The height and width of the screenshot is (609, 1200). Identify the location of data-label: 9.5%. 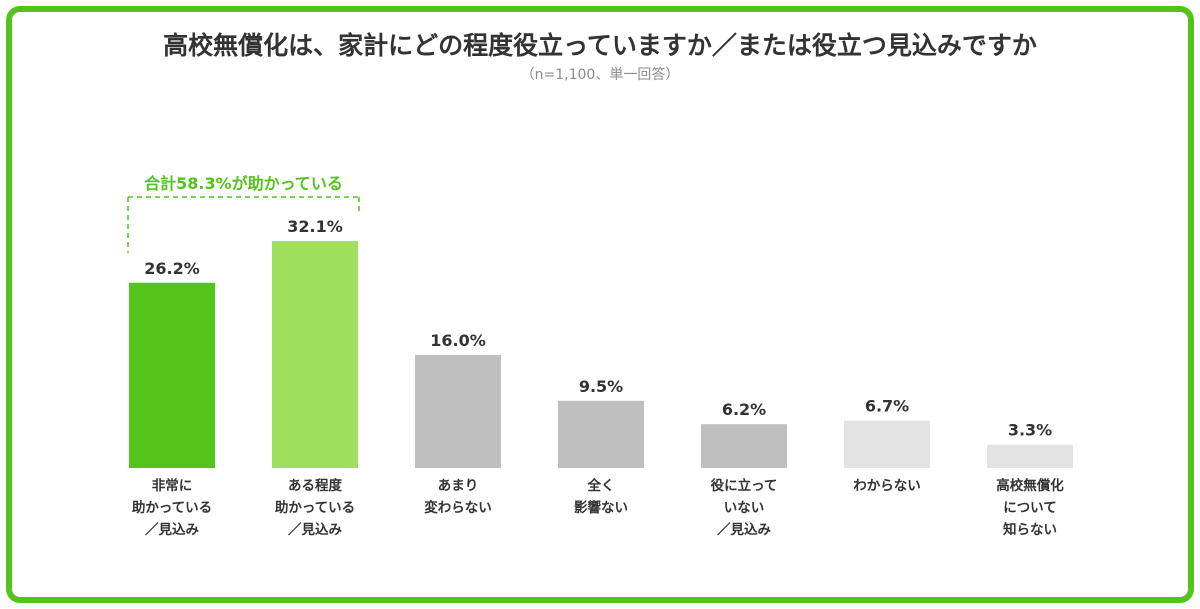
(601, 386).